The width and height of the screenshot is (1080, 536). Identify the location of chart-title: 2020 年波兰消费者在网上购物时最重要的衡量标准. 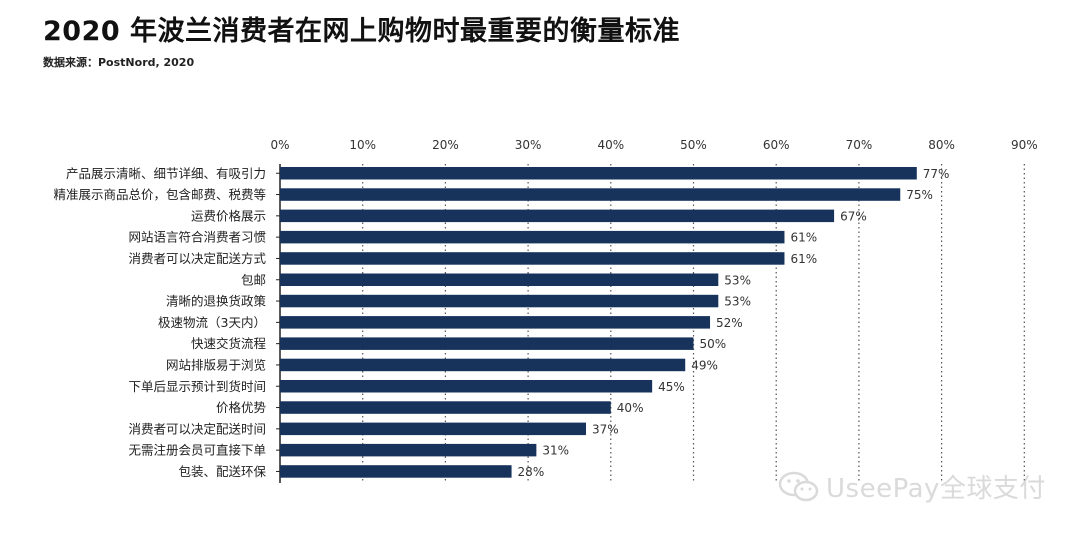
(362, 31).